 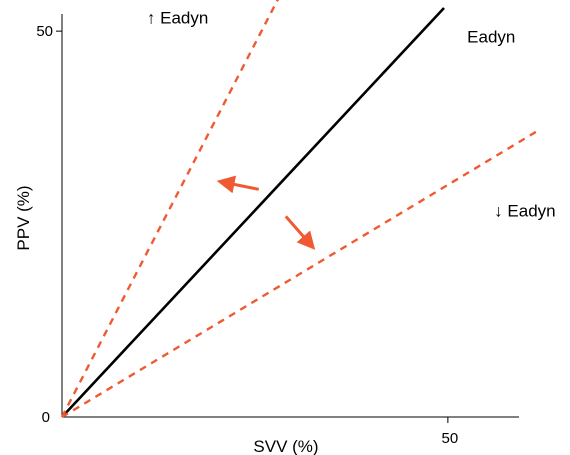 What do you see at coordinates (177, 17) in the screenshot?
I see `annotation-increased-eadyn: ↑ Eadyn` at bounding box center [177, 17].